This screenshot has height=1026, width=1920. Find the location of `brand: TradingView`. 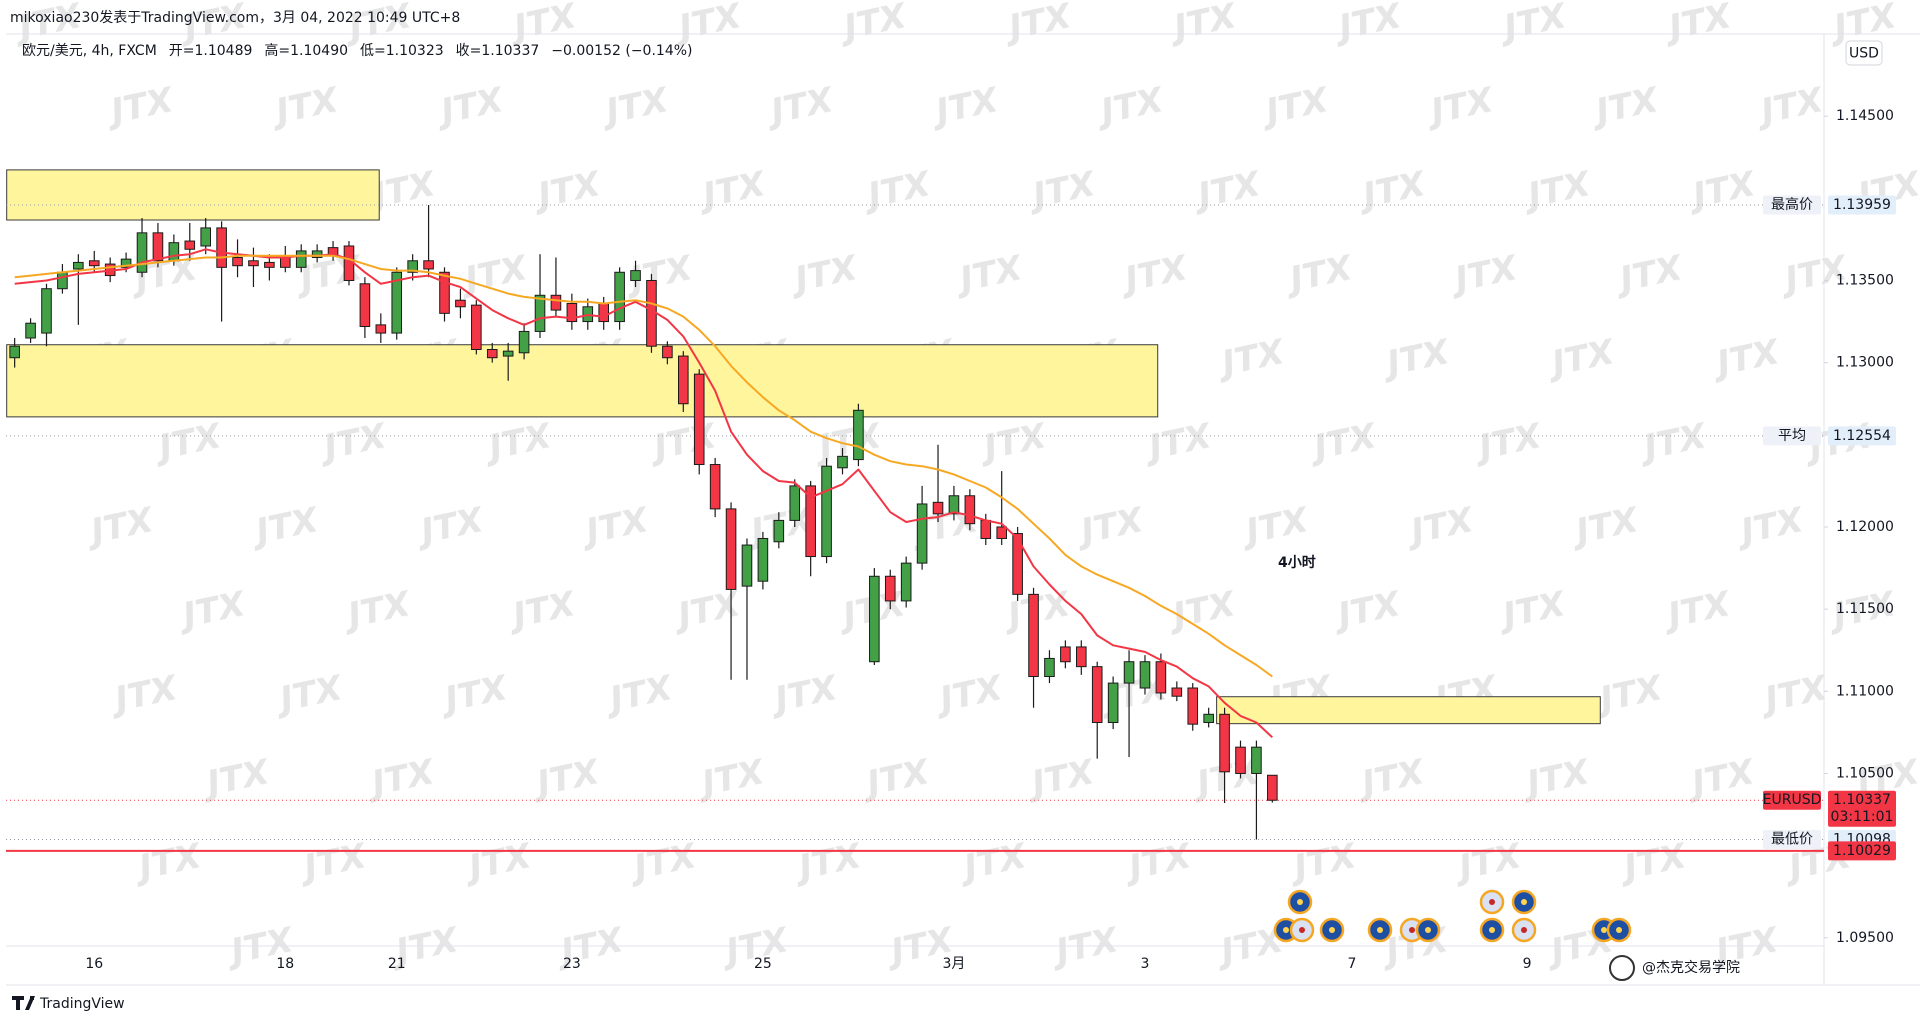

brand: TradingView is located at coordinates (82, 1004).